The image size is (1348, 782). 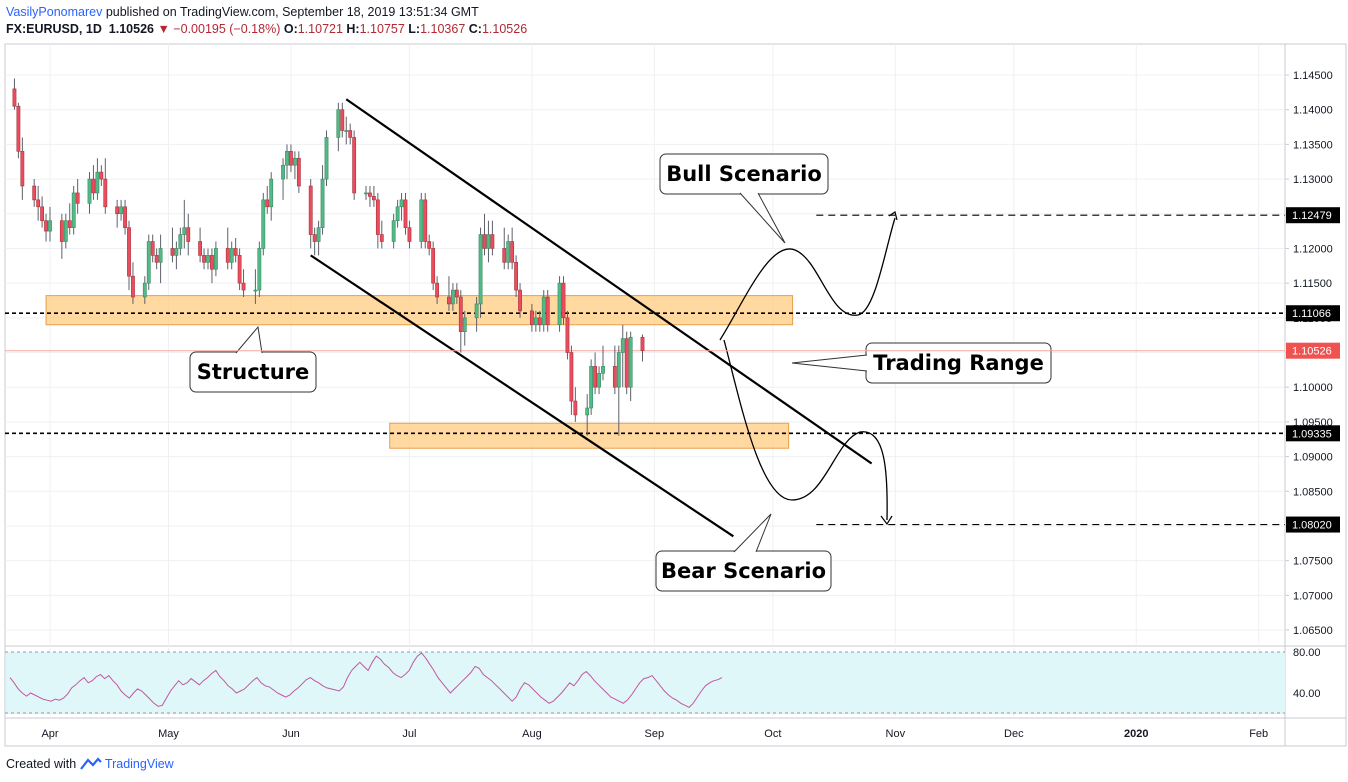 What do you see at coordinates (522, 396) in the screenshot?
I see `channel-lower-trendline` at bounding box center [522, 396].